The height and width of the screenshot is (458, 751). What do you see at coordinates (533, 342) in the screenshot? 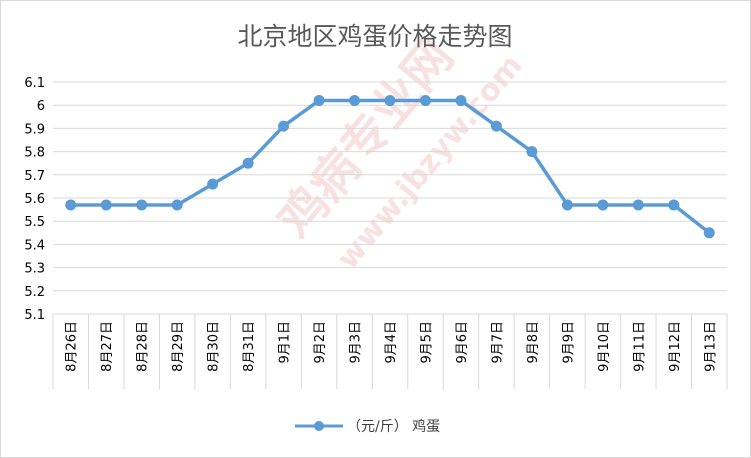
I see `x-tick-label: 9月8日` at bounding box center [533, 342].